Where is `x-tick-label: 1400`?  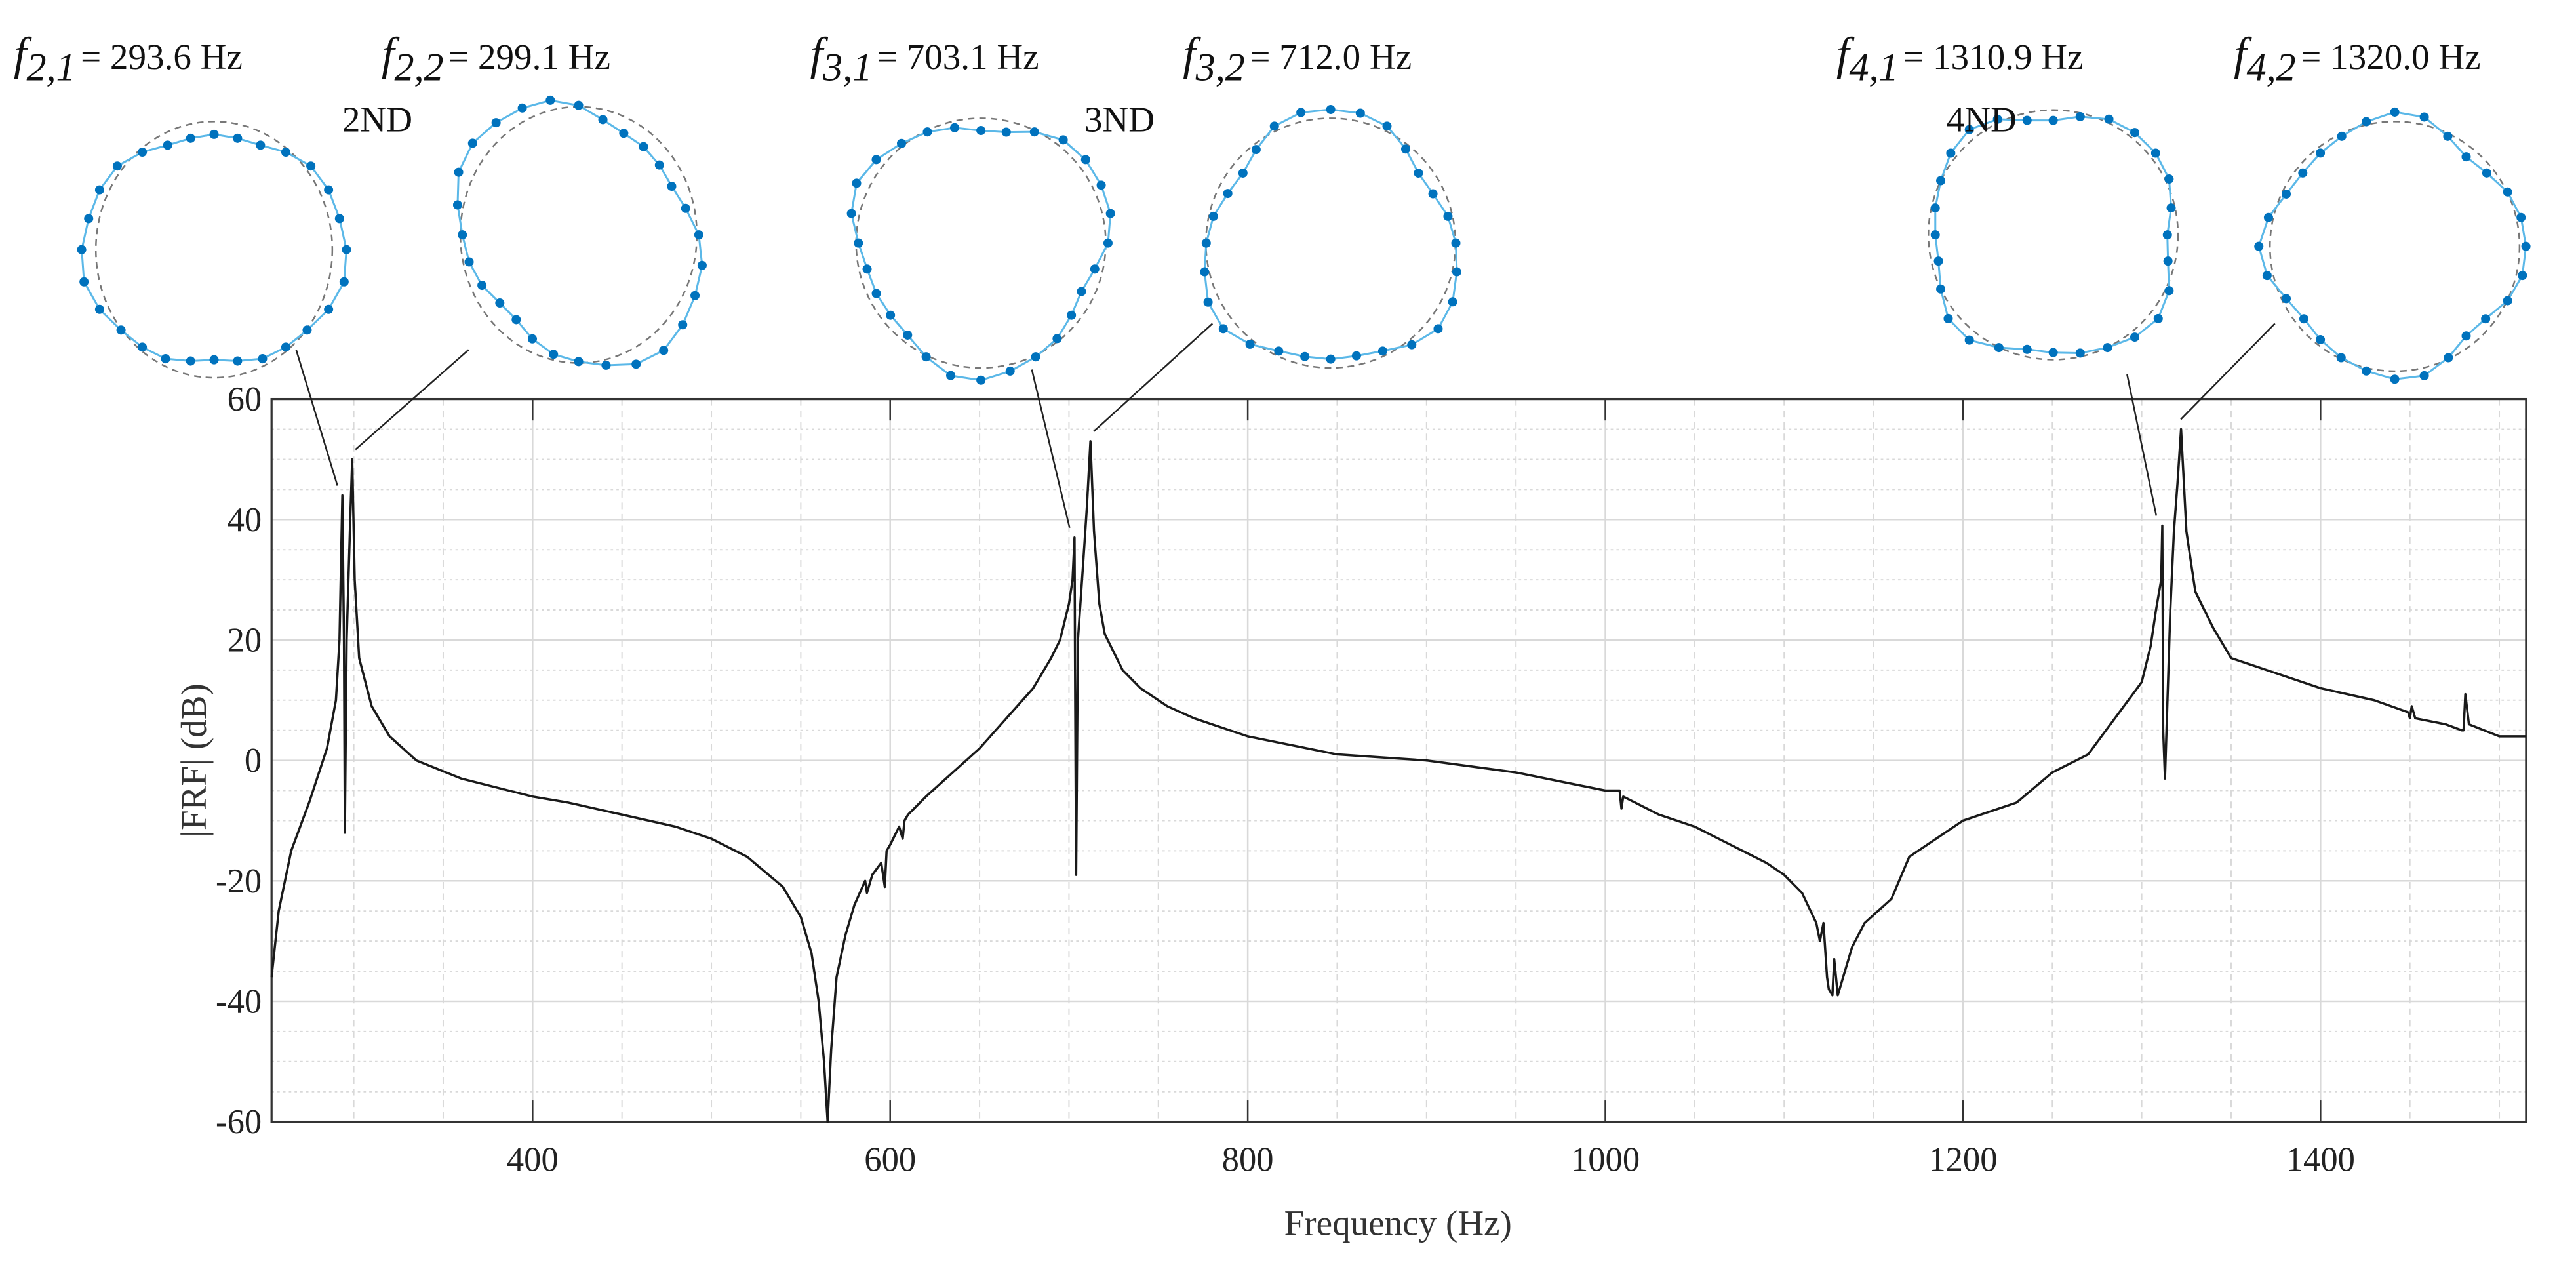 x-tick-label: 1400 is located at coordinates (2320, 1160).